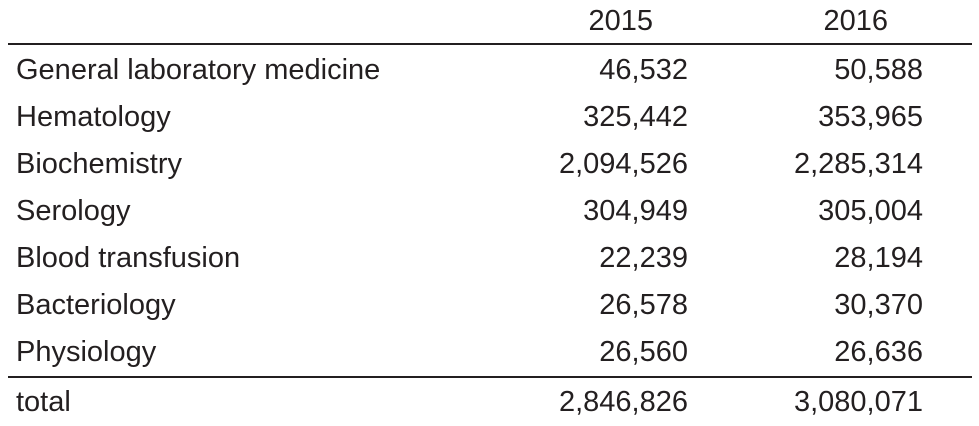 The image size is (979, 426). What do you see at coordinates (99, 164) in the screenshot?
I see `row-label: Biochemistry` at bounding box center [99, 164].